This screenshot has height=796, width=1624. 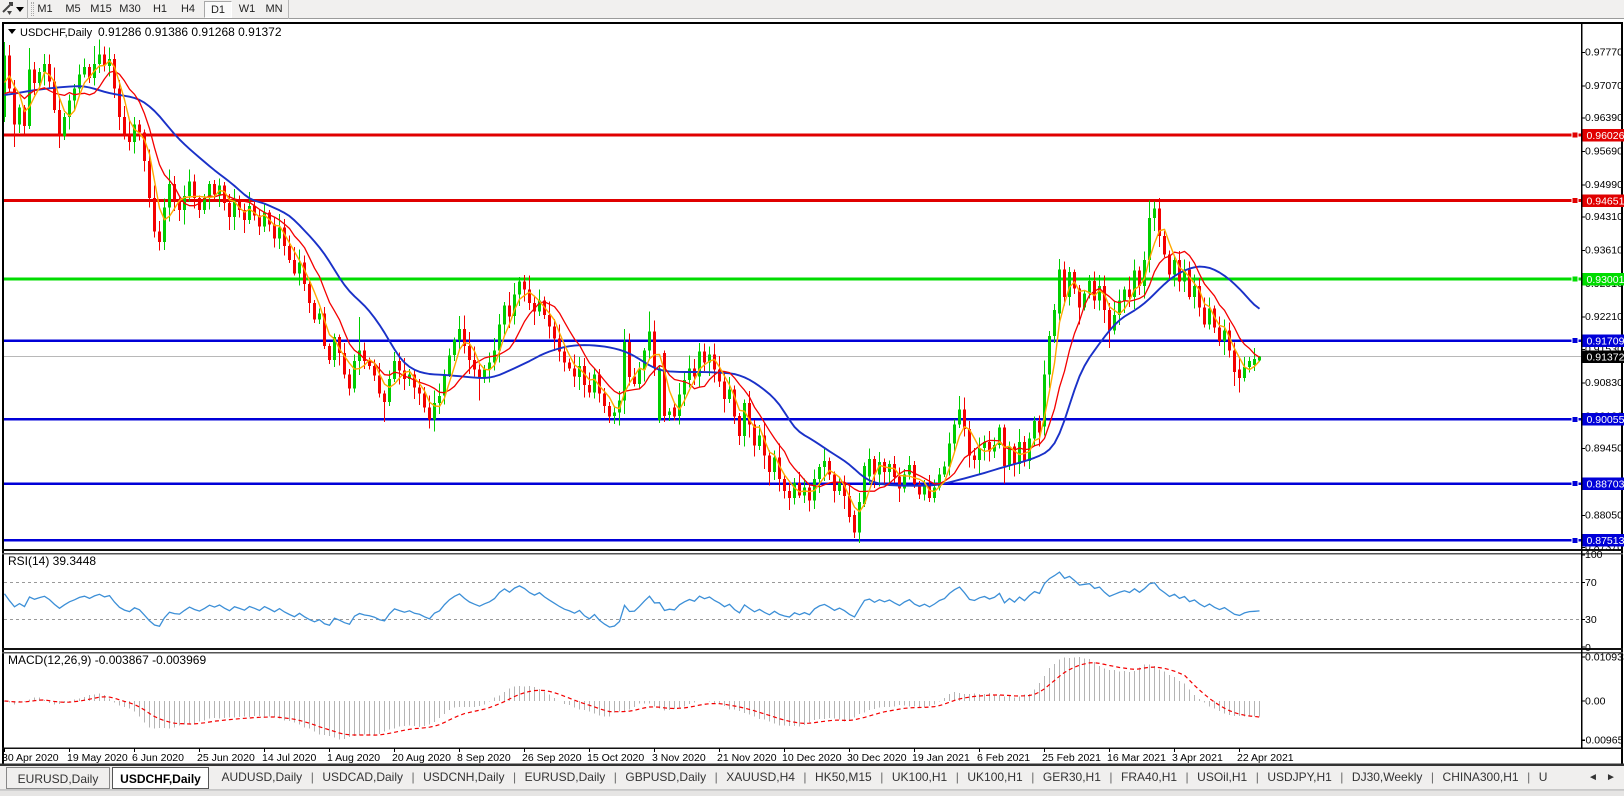 What do you see at coordinates (1605, 201) in the screenshot?
I see `svg-text: 0.94651` at bounding box center [1605, 201].